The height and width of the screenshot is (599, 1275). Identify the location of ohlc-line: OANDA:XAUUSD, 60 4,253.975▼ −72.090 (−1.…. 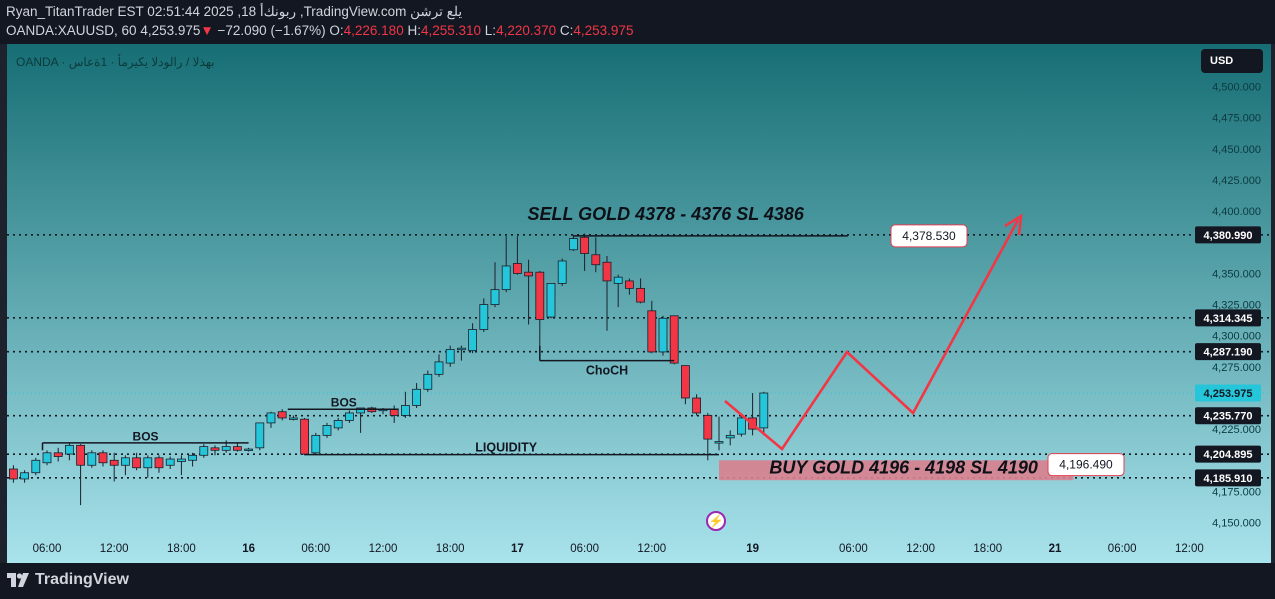
(319, 30).